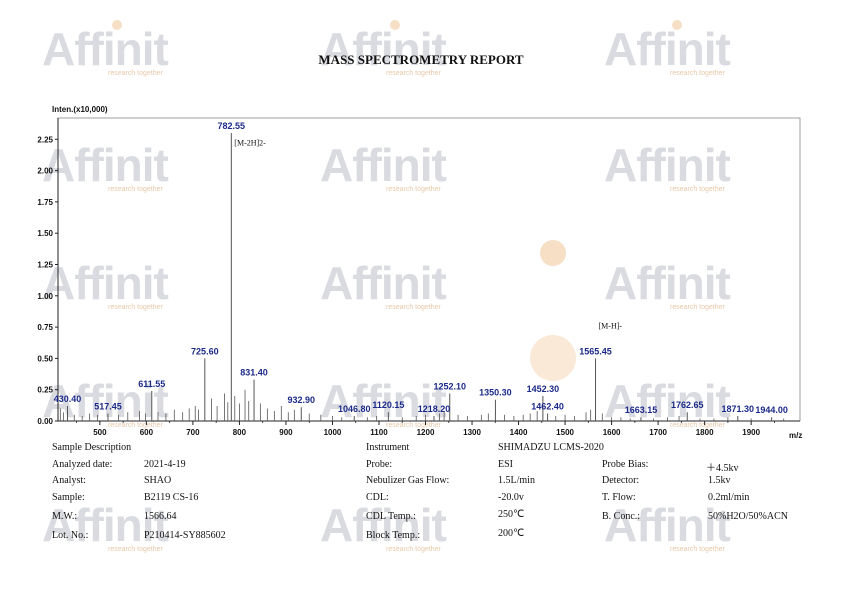 This screenshot has width=842, height=596. Describe the element at coordinates (92, 447) in the screenshot. I see `sample-header: Sample Description` at that location.